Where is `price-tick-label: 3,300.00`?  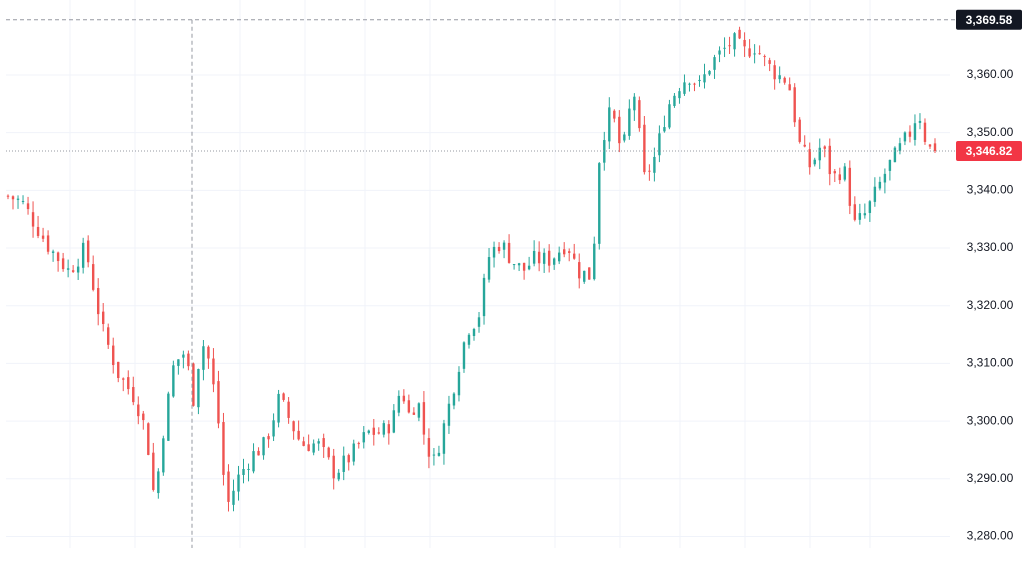 price-tick-label: 3,300.00 is located at coordinates (990, 420).